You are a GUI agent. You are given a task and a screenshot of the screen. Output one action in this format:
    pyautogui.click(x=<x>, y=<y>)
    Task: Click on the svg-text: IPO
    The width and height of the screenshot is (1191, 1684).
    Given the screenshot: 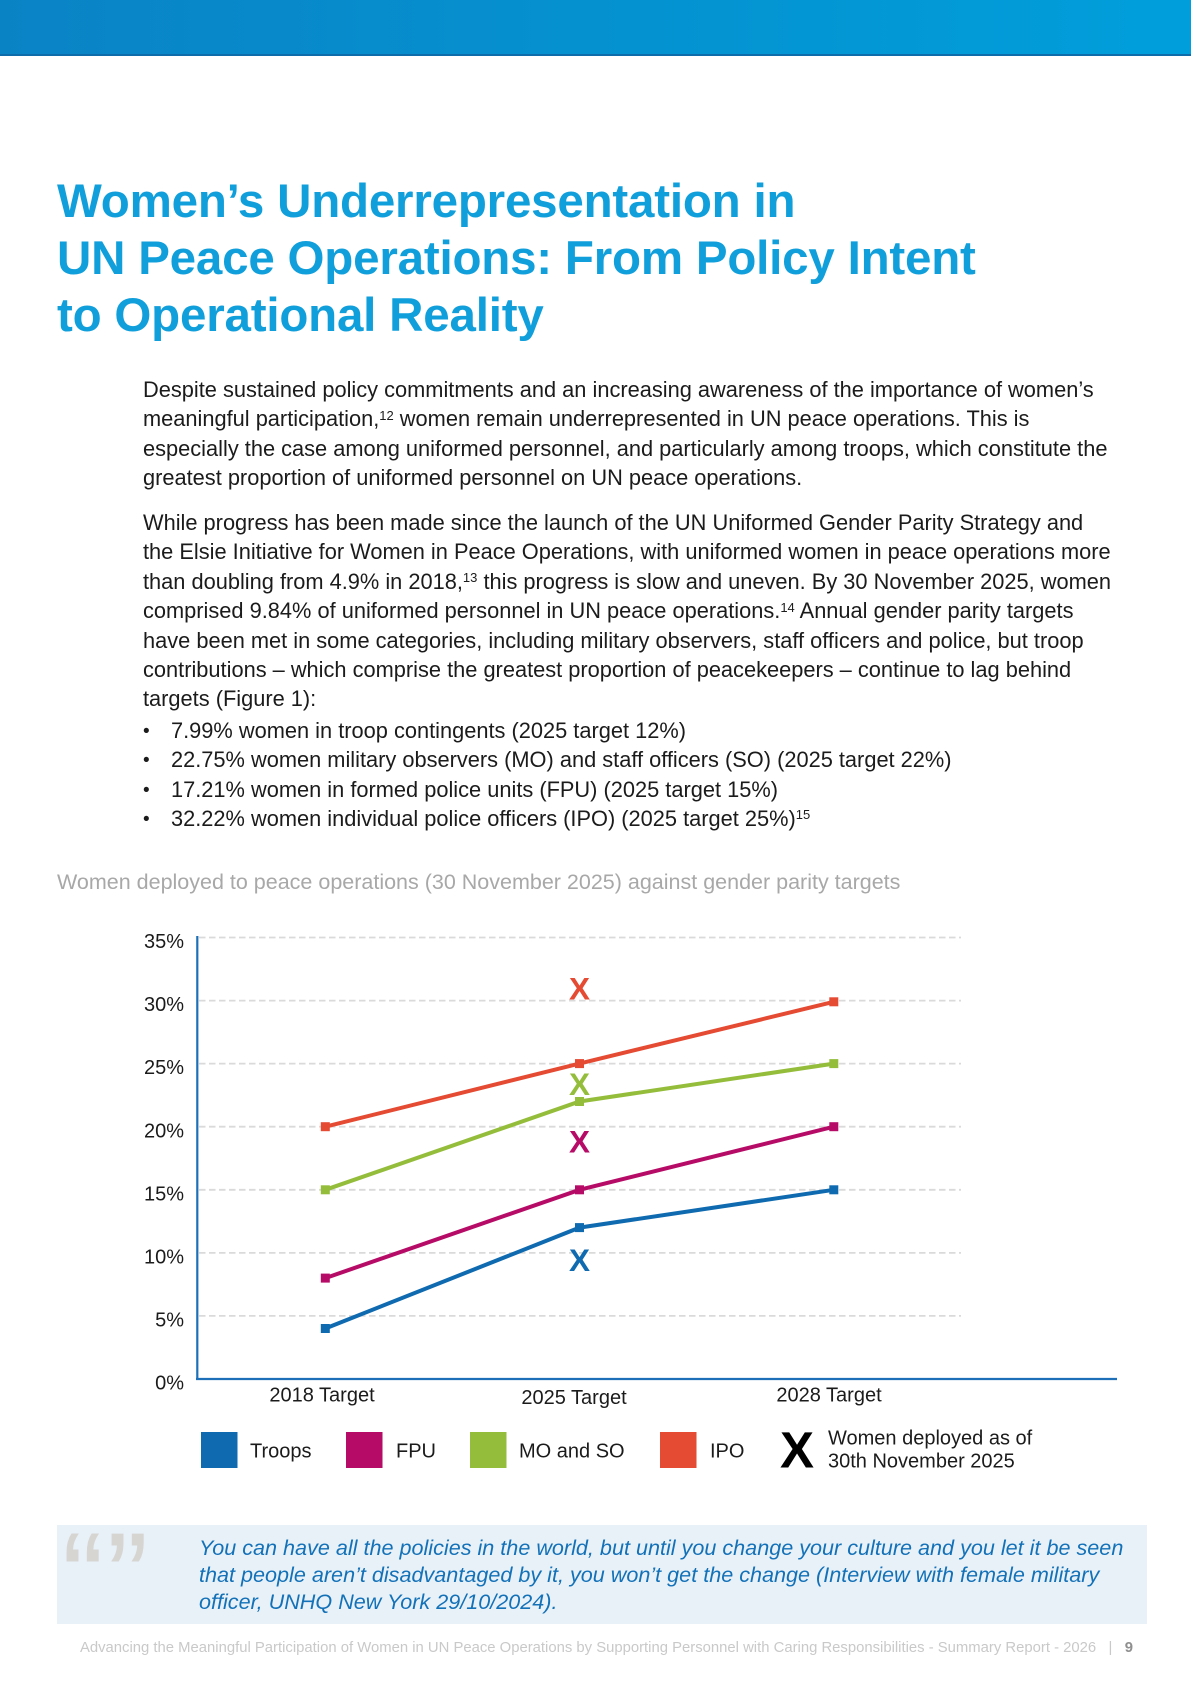 What is the action you would take?
    pyautogui.click(x=727, y=1452)
    